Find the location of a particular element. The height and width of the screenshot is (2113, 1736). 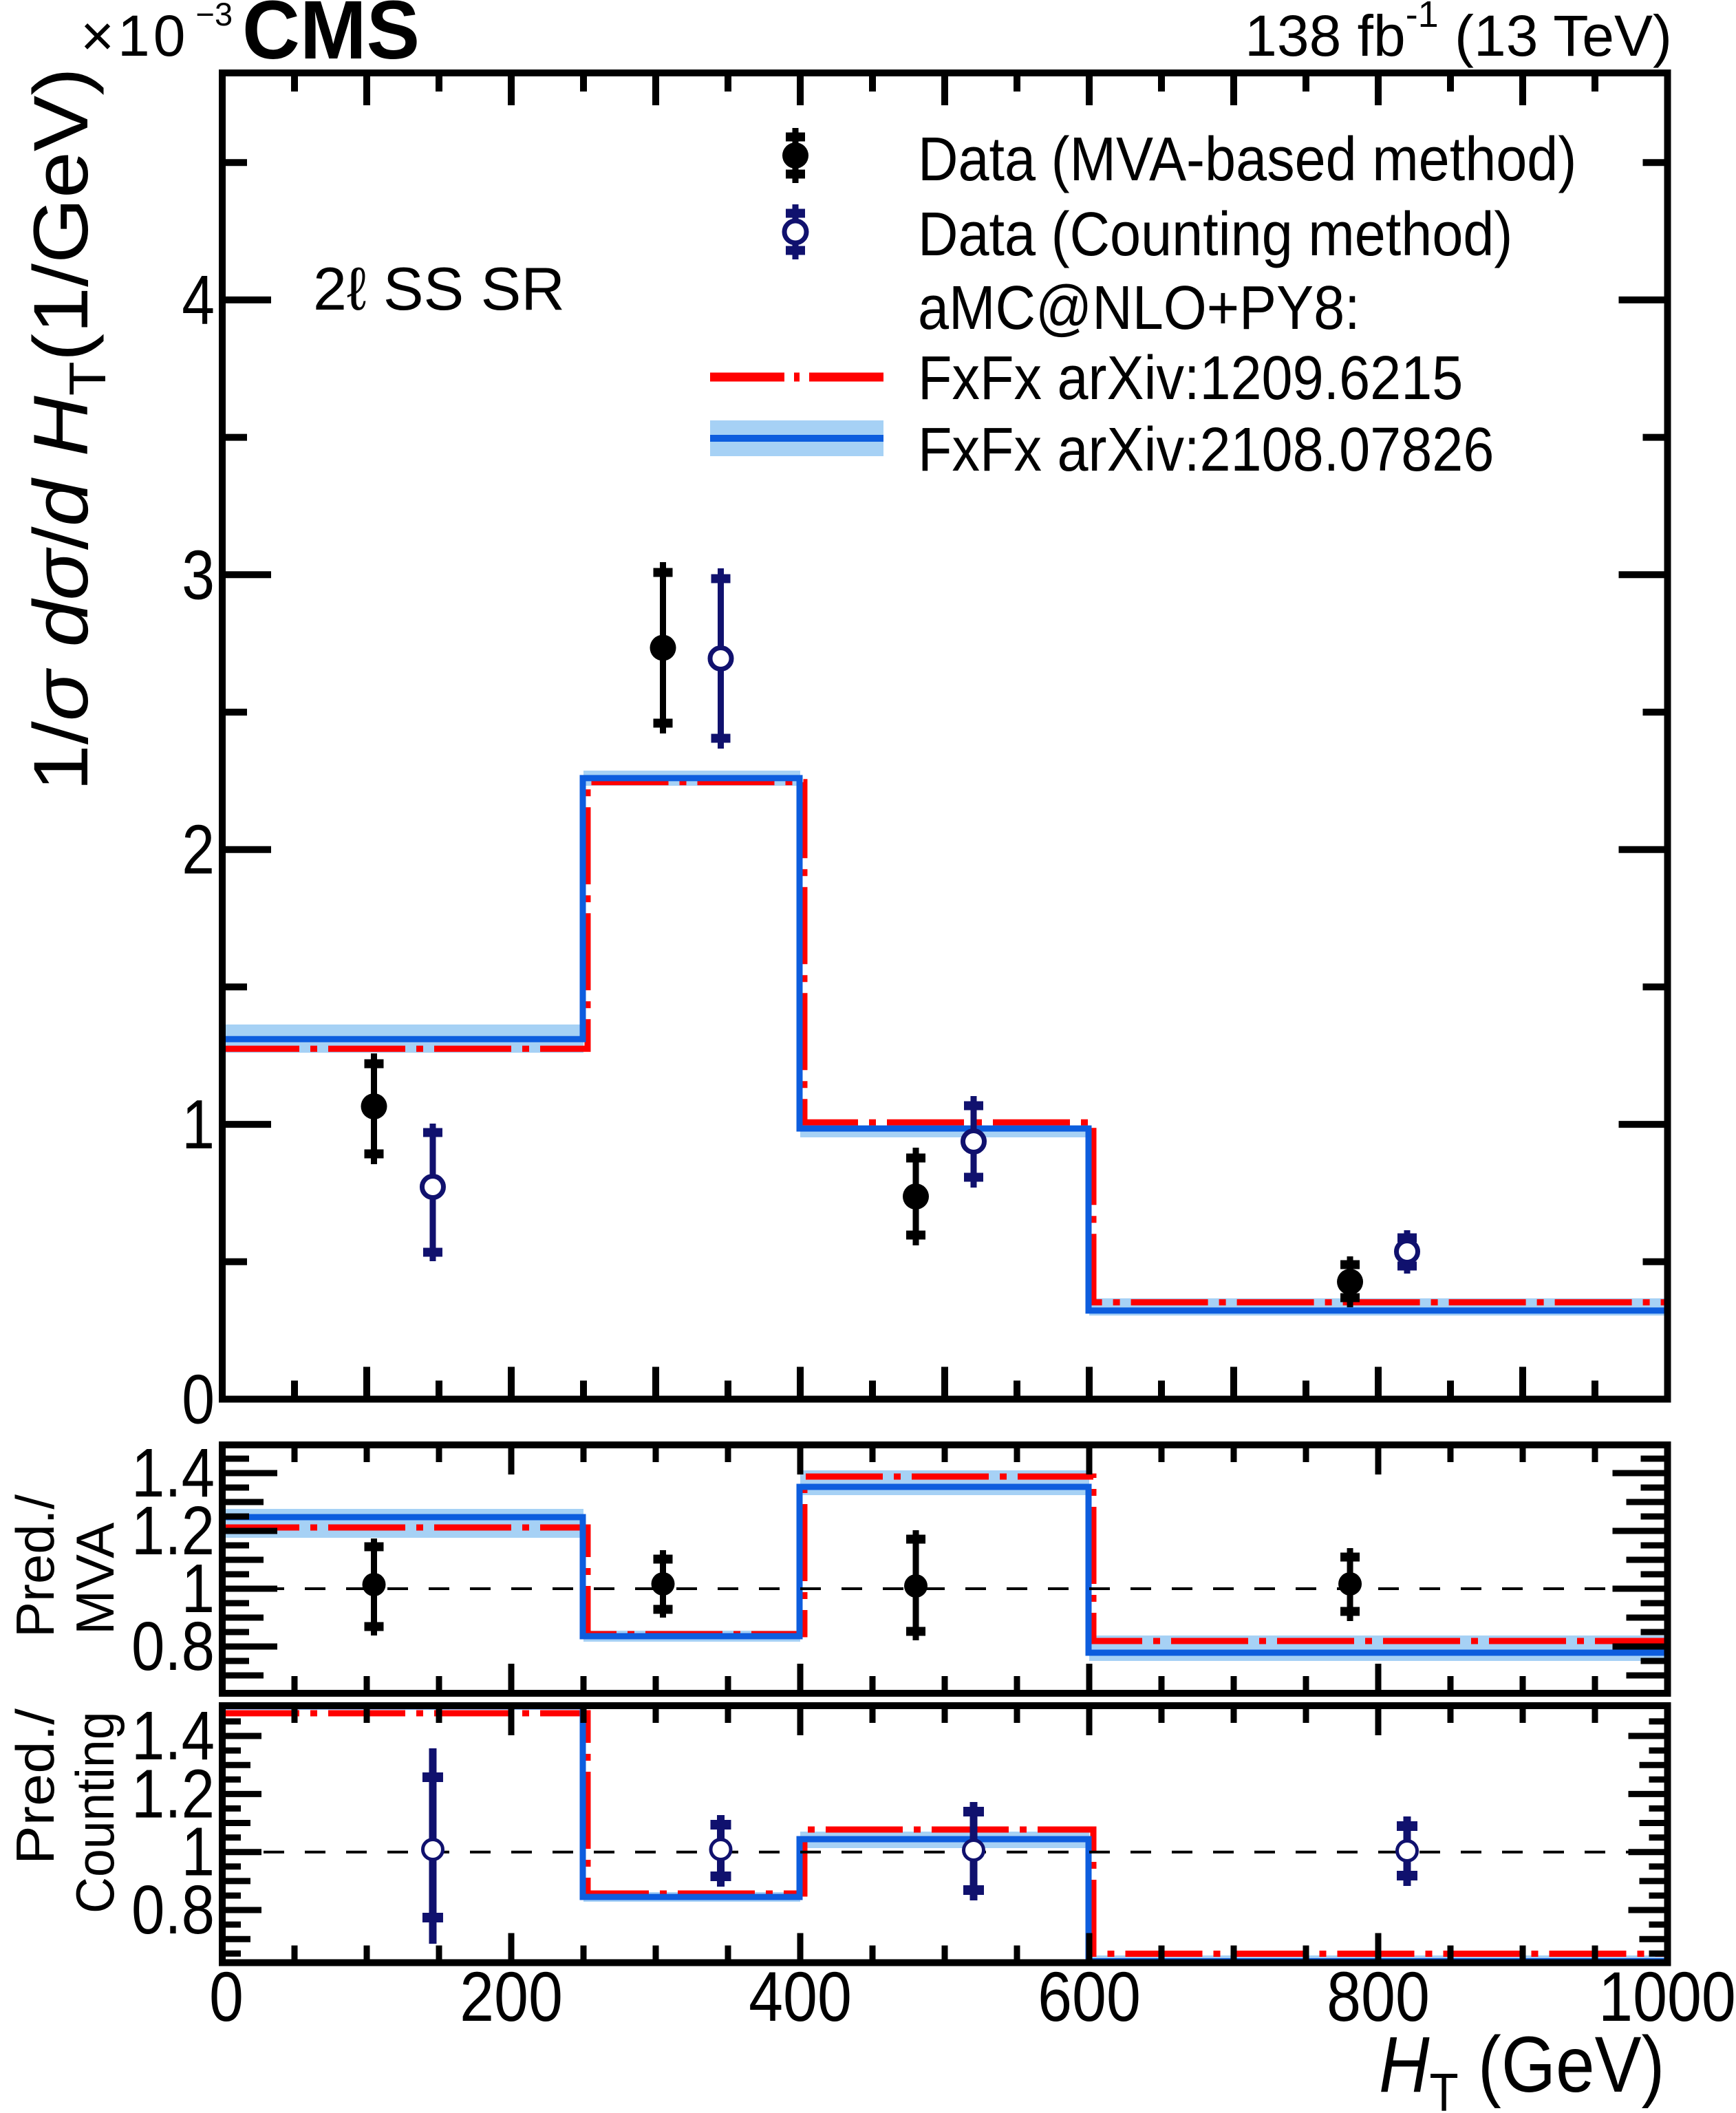

svg-text: 2 is located at coordinates (199, 849).